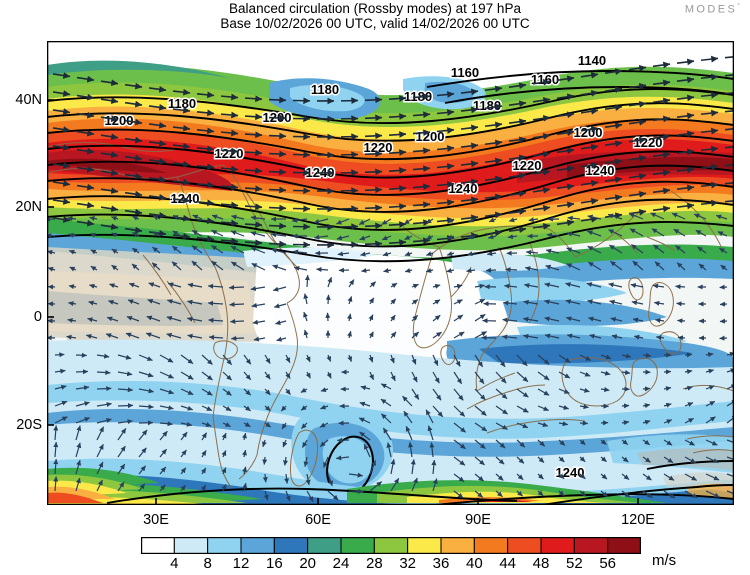 The width and height of the screenshot is (750, 575). I want to click on colorbar-tick-label: 32, so click(408, 563).